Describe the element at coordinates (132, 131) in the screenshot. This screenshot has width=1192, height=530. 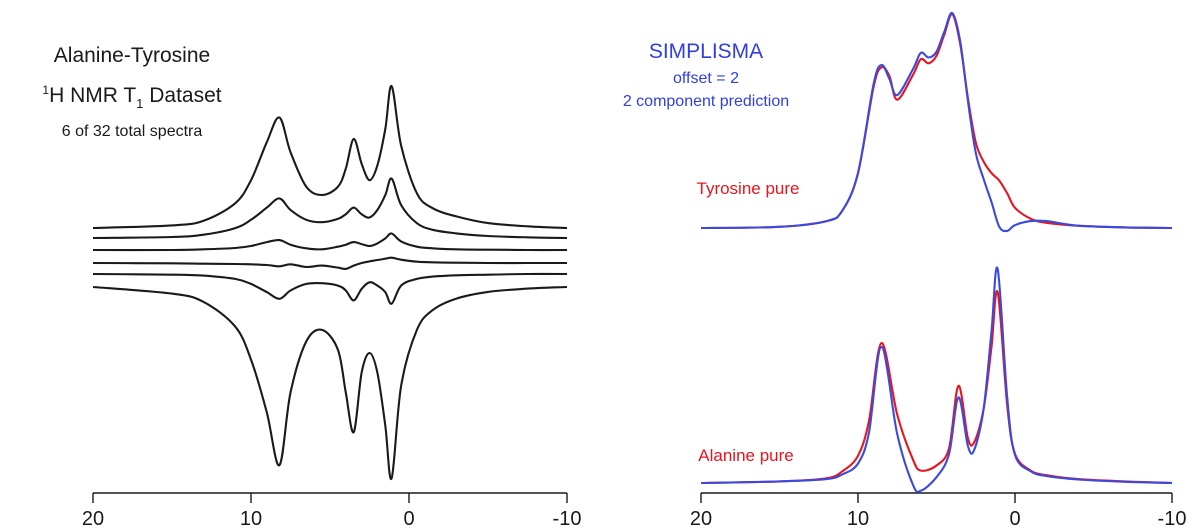
I see `left-chart-note: 6 of 32 total spectra` at that location.